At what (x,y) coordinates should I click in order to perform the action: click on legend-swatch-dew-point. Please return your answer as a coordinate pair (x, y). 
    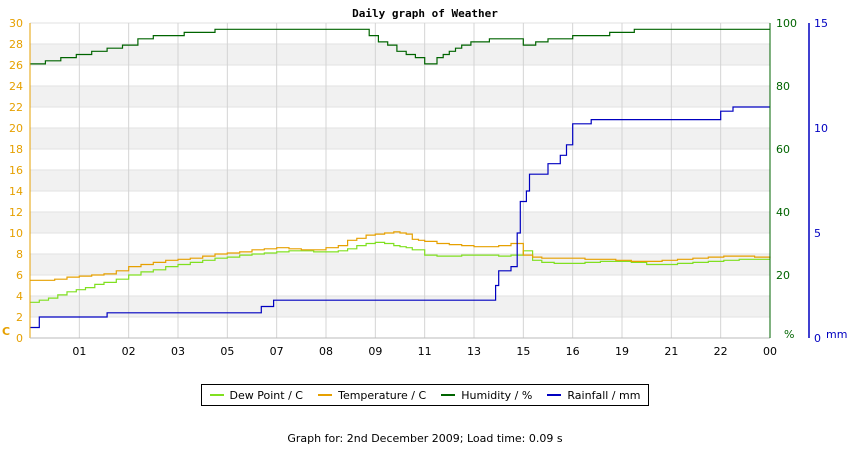
    Looking at the image, I should click on (216, 395).